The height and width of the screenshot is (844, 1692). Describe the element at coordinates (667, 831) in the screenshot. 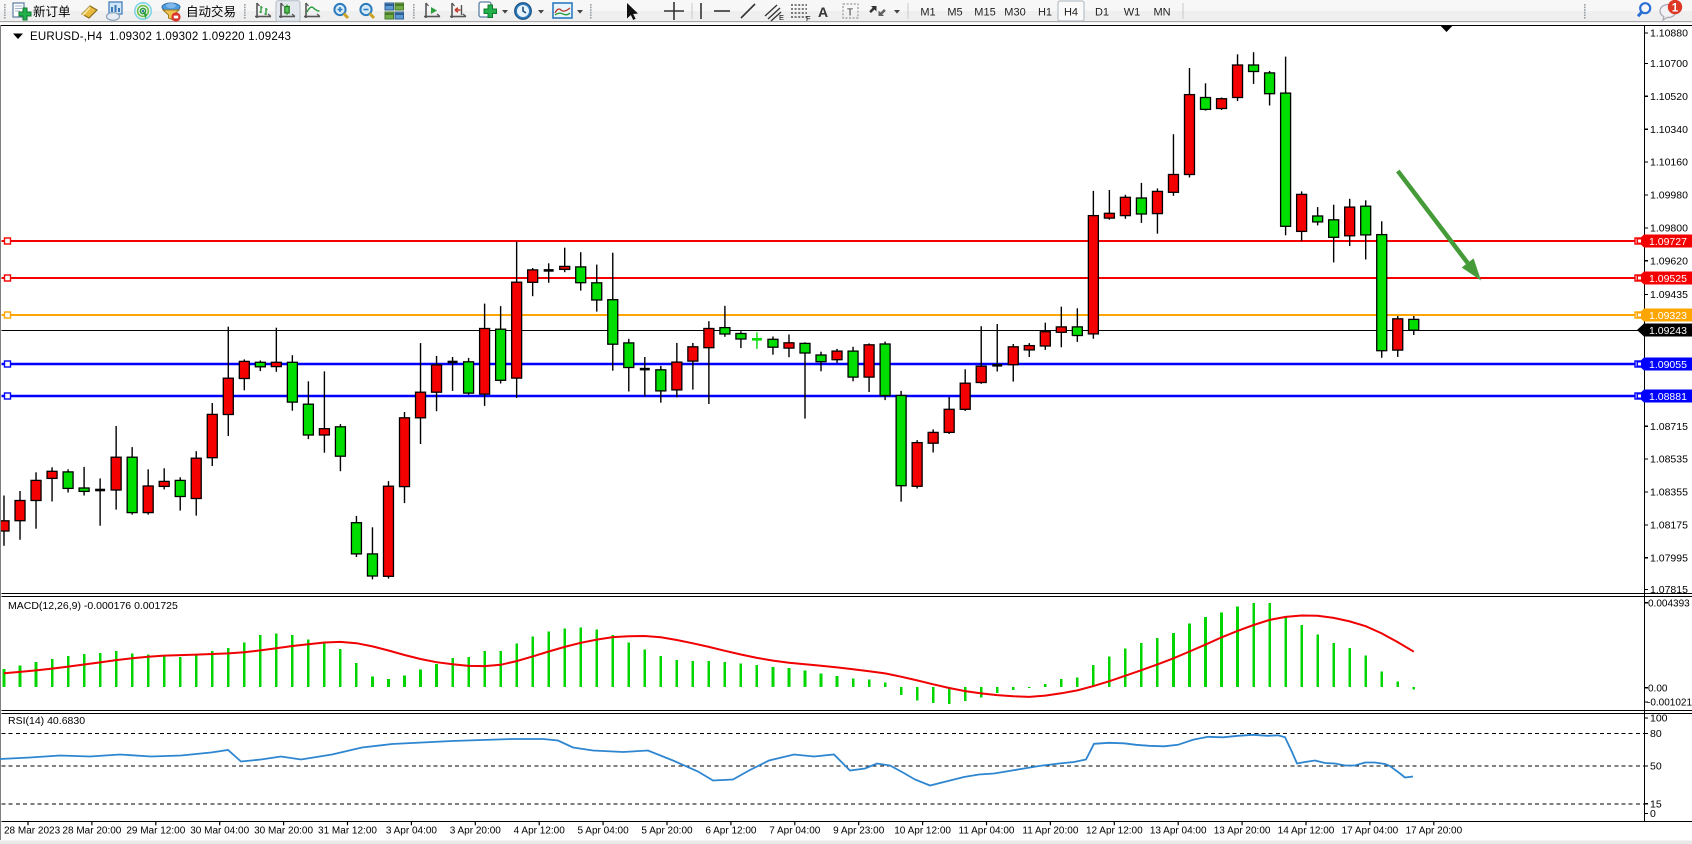

I see `svg-text: 5 Apr 20:00` at that location.